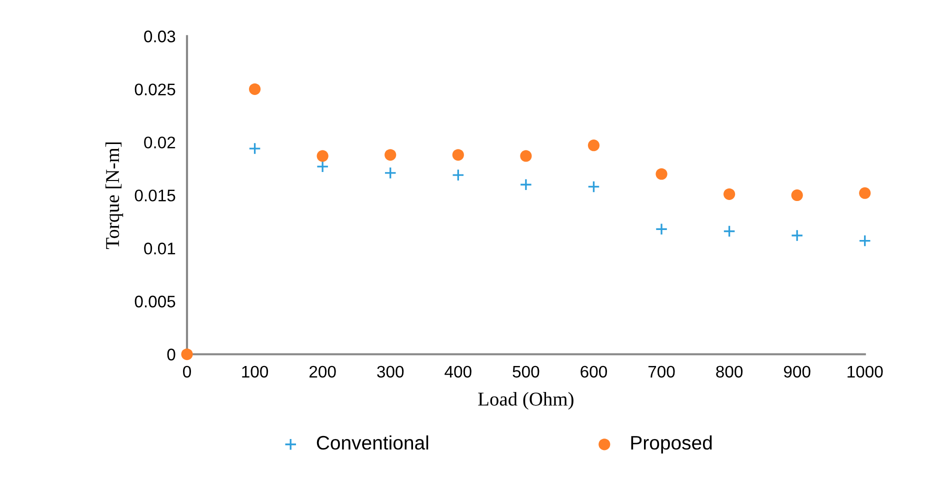  What do you see at coordinates (526, 401) in the screenshot?
I see `x-axis-title: Load (Ohm)` at bounding box center [526, 401].